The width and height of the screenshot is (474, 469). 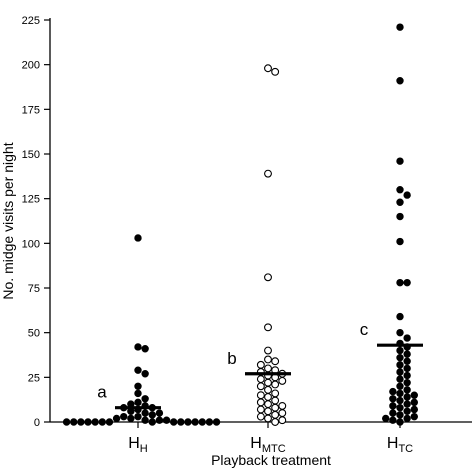 I want to click on significance-letter: c, so click(x=364, y=329).